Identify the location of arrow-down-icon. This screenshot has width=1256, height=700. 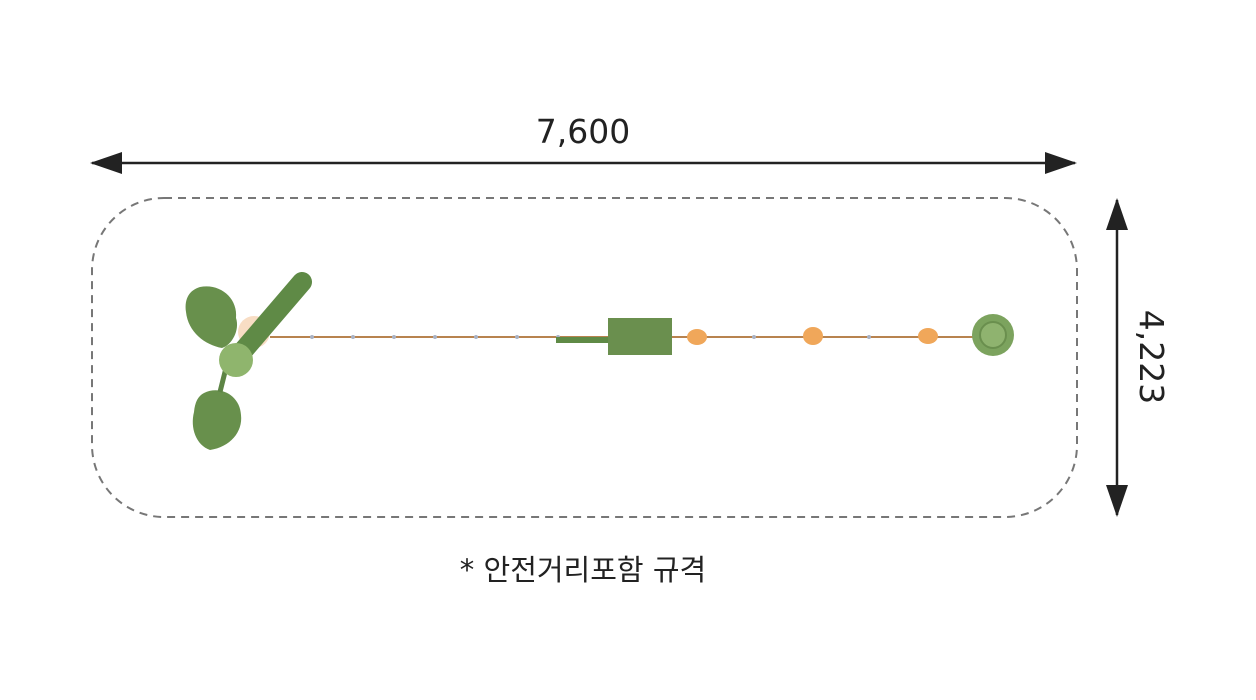
(1117, 501).